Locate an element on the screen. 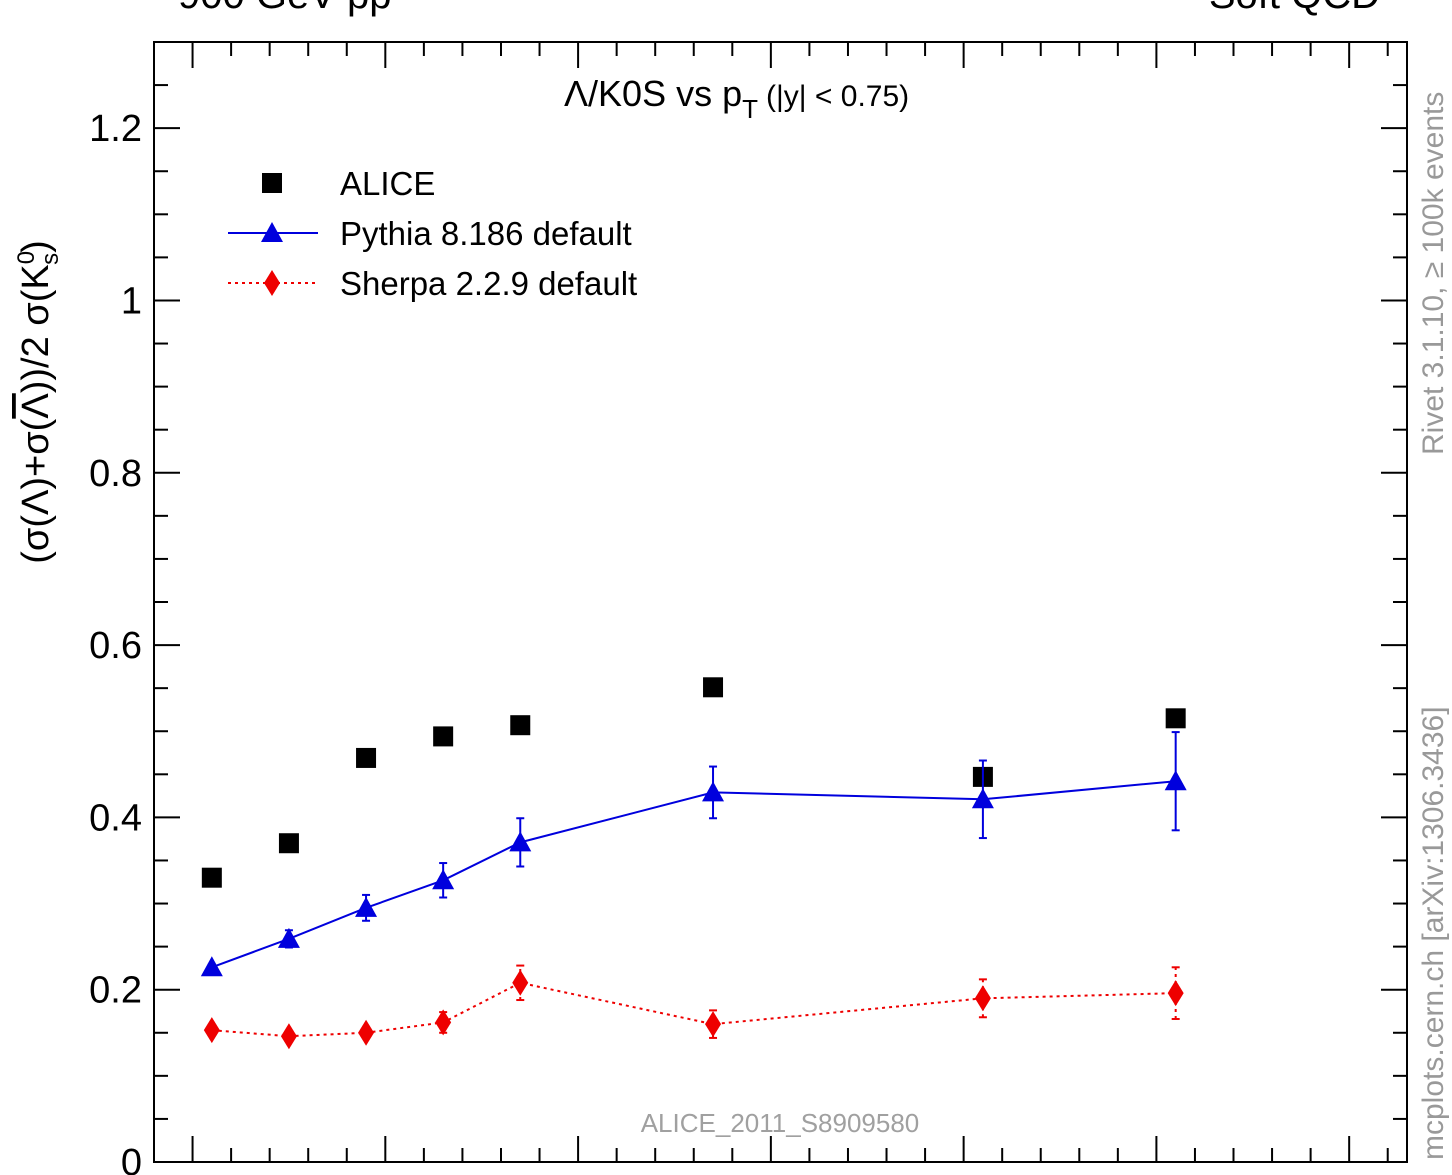 Image resolution: width=1452 pixels, height=1175 pixels. side-text-bottom: mcplots.cern.ch [arXiv:1306.3436] is located at coordinates (1433, 933).